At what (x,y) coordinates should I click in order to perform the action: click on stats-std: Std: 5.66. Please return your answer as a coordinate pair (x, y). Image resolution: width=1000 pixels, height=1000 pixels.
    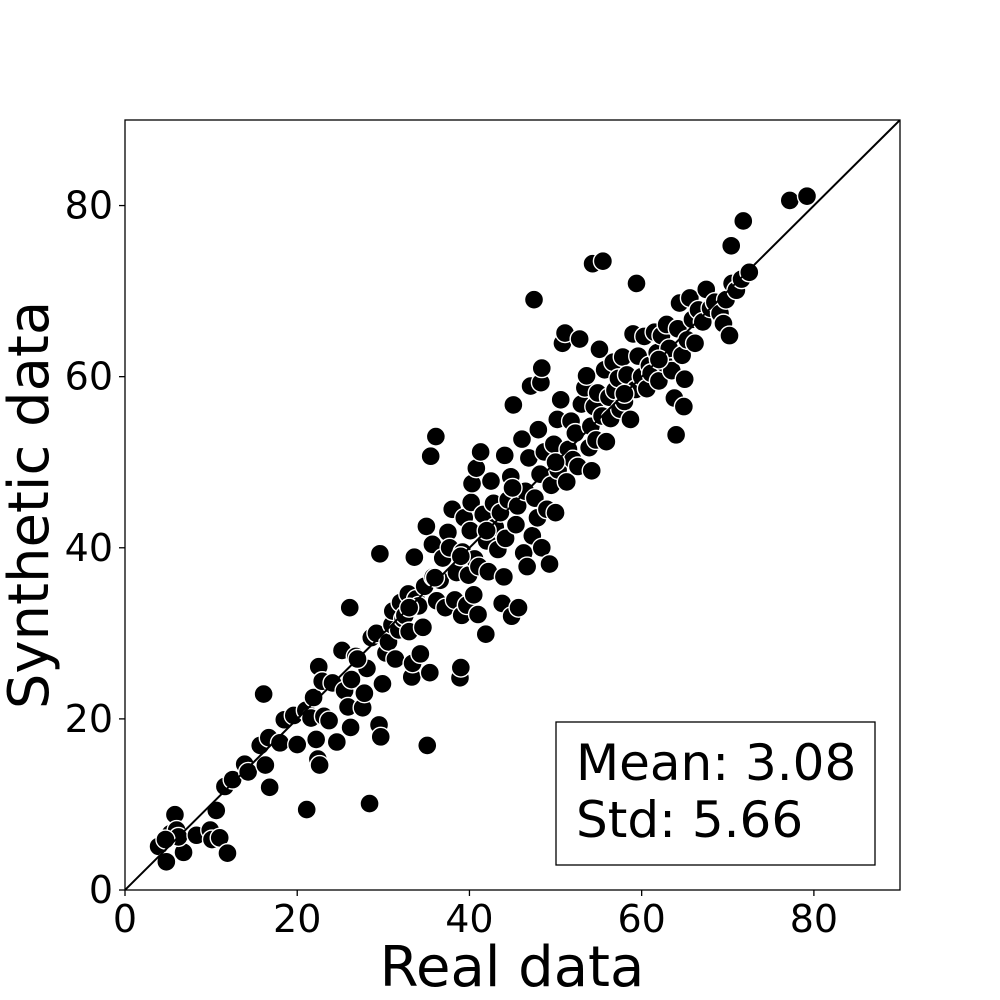
    Looking at the image, I should click on (689, 820).